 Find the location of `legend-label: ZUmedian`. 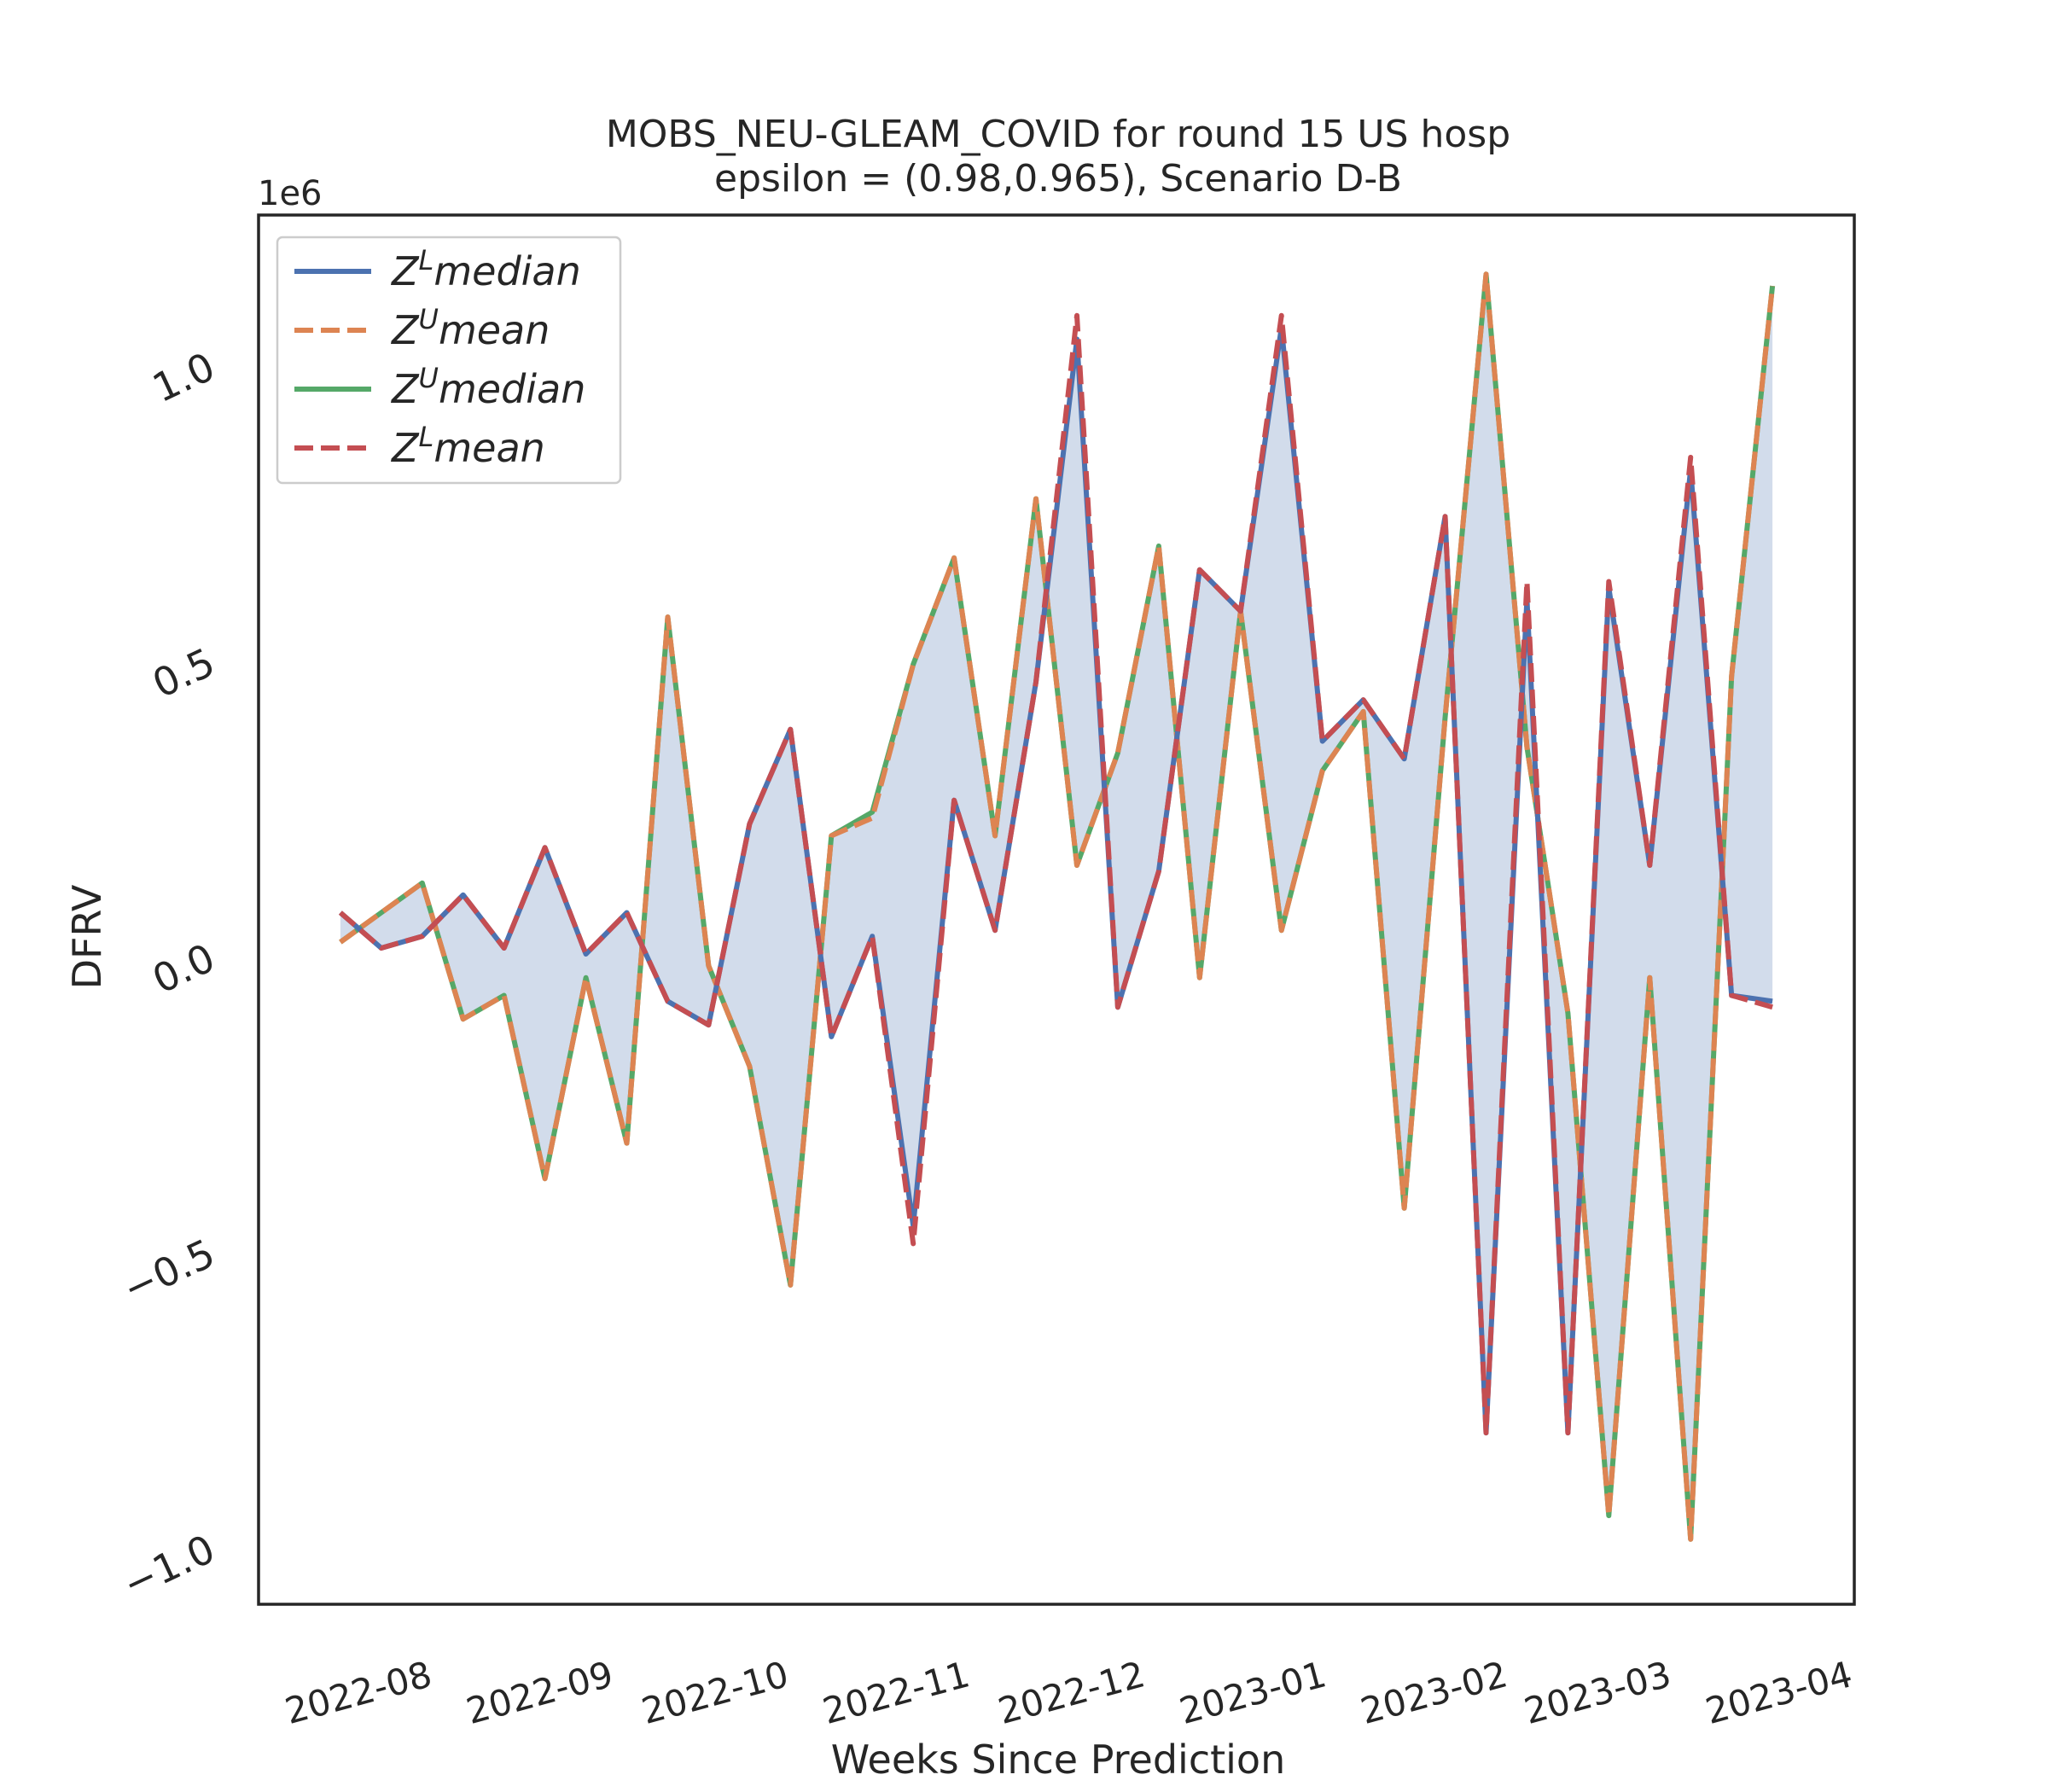

legend-label: ZUmedian is located at coordinates (488, 387).